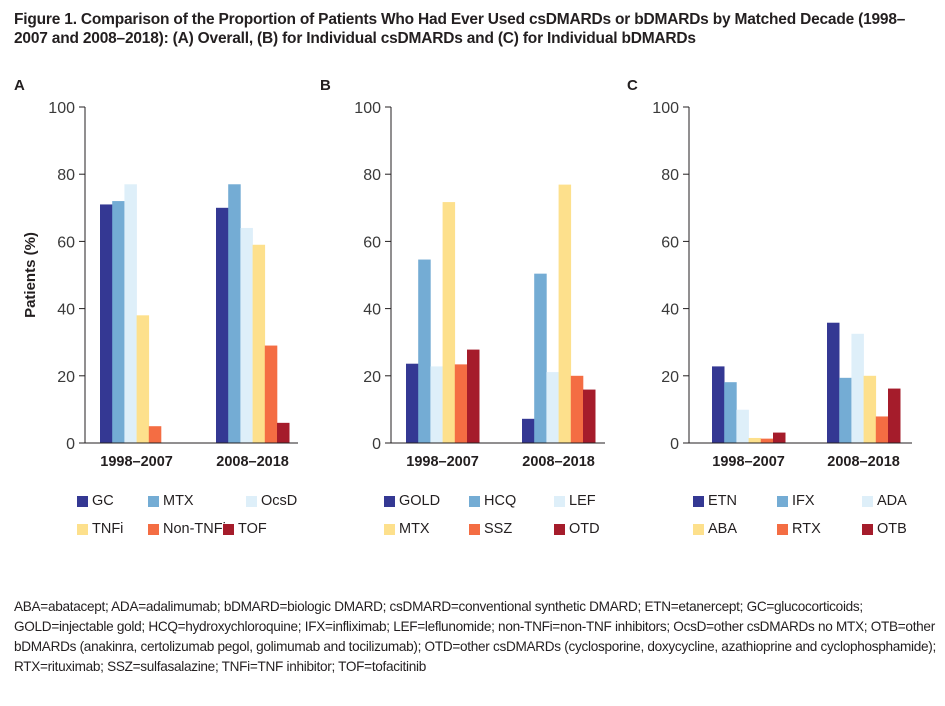  Describe the element at coordinates (30, 275) in the screenshot. I see `y-axis-label: Patients (%)` at that location.